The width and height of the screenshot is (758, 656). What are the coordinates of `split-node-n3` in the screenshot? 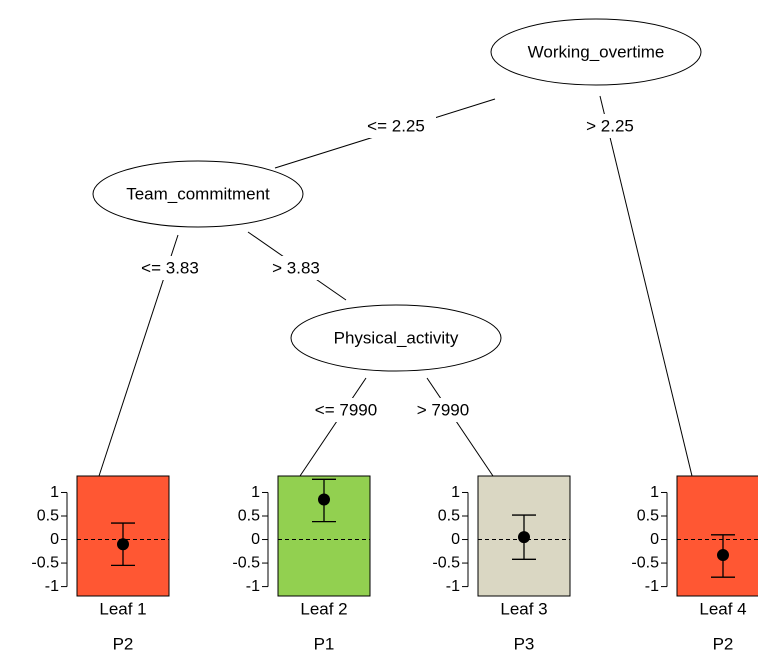 It's located at (396, 338).